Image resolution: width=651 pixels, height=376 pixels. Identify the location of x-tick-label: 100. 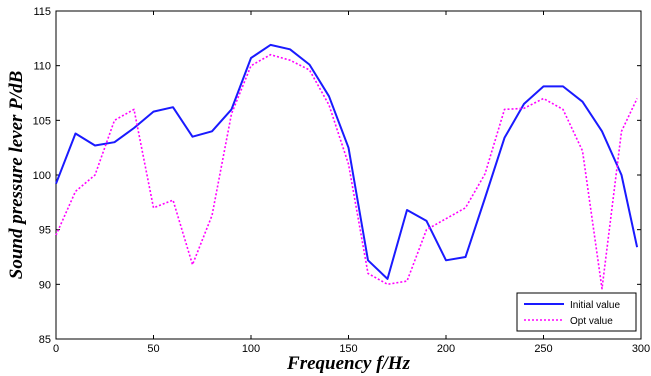
(251, 349).